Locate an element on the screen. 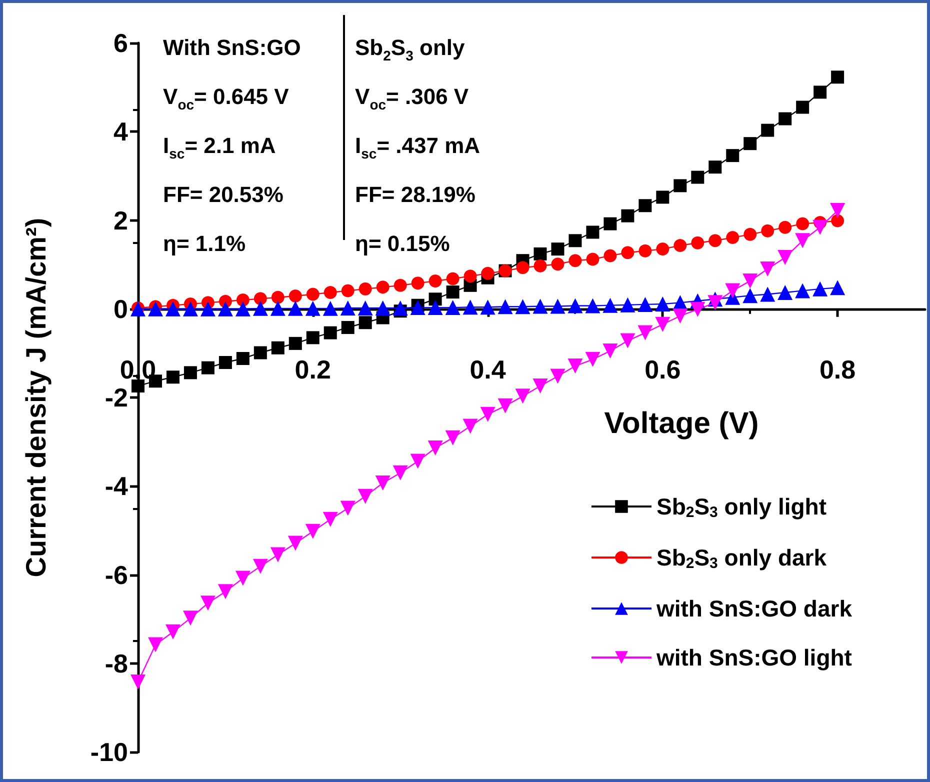 This screenshot has width=930, height=782. x-axis-title: Voltage (V) is located at coordinates (681, 423).